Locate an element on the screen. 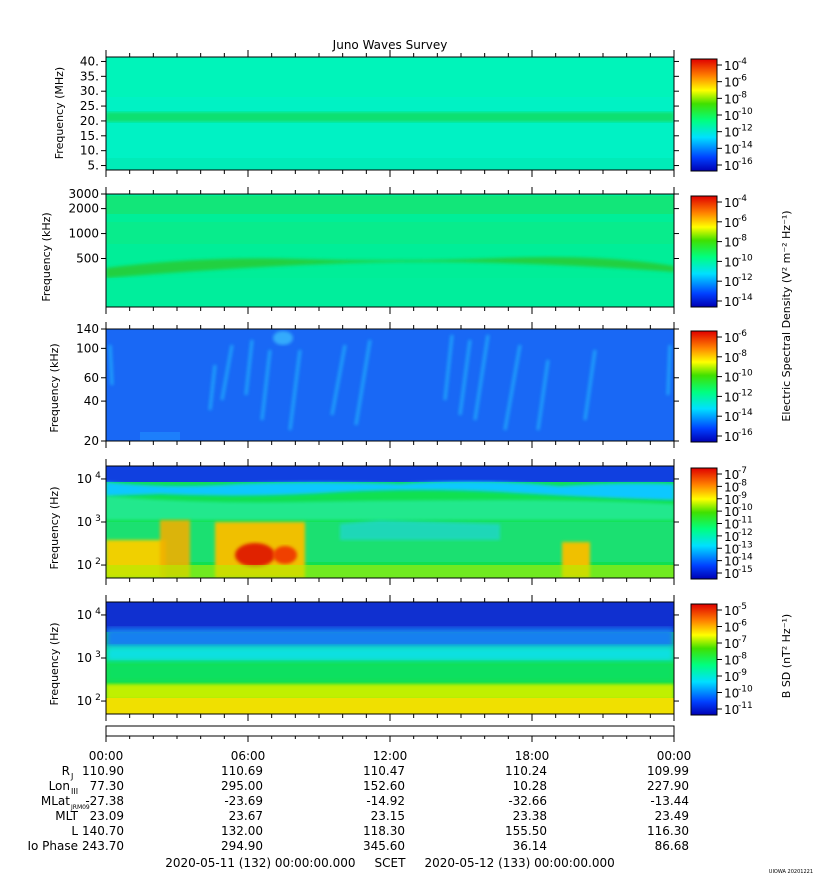 Image resolution: width=815 pixels, height=880 pixels. ytick-label: 25. is located at coordinates (89, 106).